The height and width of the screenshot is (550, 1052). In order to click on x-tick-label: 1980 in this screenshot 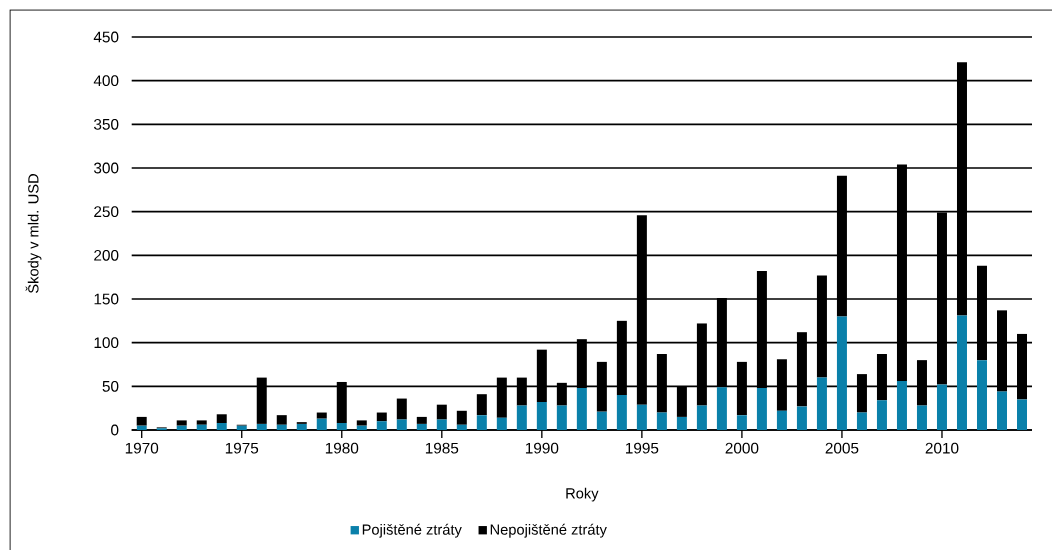, I will do `click(342, 448)`.